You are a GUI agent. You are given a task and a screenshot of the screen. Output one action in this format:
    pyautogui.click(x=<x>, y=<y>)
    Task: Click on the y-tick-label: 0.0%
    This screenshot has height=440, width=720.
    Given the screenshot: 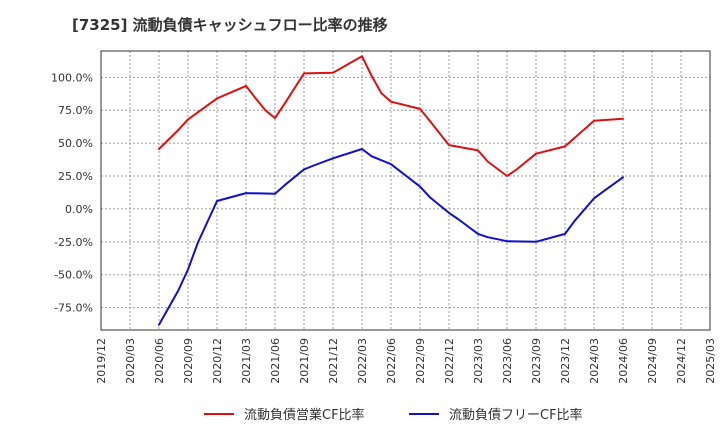 What is the action you would take?
    pyautogui.click(x=79, y=209)
    